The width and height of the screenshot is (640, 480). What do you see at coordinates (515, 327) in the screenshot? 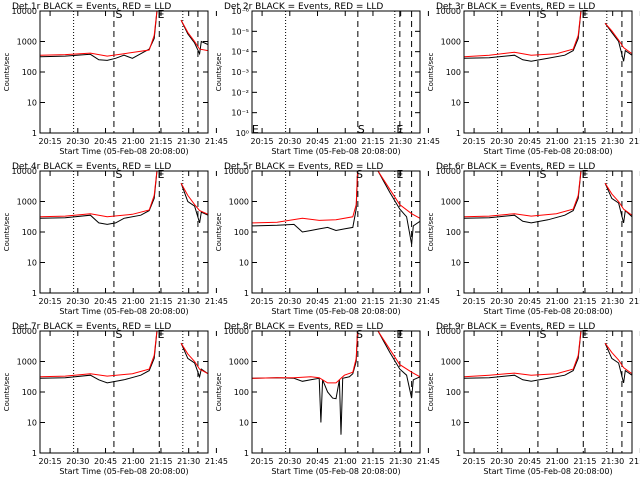
I see `panel-title: Det 9r BLACK = Events, RED = LLD` at bounding box center [515, 327].